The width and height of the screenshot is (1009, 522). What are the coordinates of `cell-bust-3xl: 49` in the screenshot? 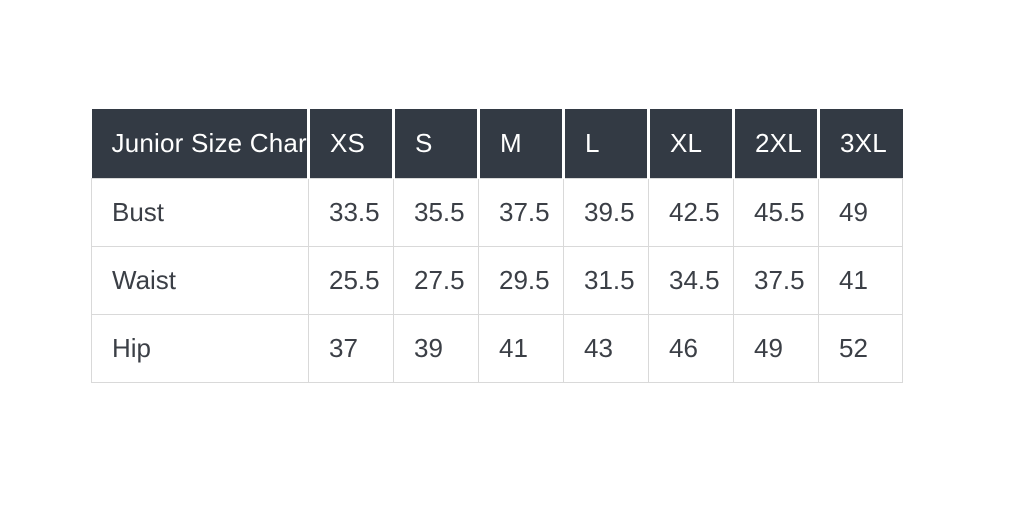 It's located at (860, 212).